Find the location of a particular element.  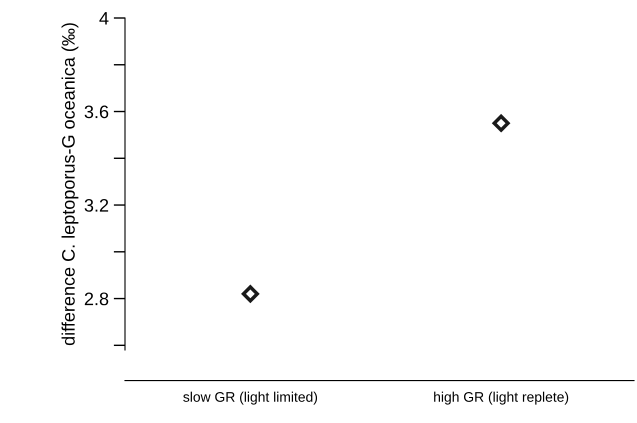

y-tick-label: 3.2 is located at coordinates (96, 205).